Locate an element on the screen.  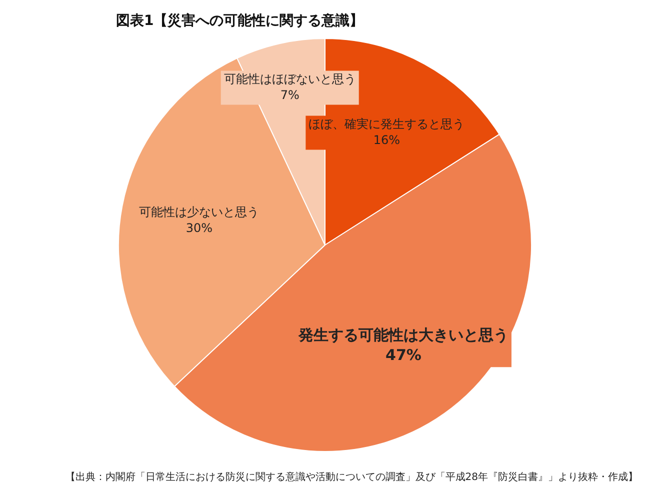
data-label: 7% is located at coordinates (290, 95).